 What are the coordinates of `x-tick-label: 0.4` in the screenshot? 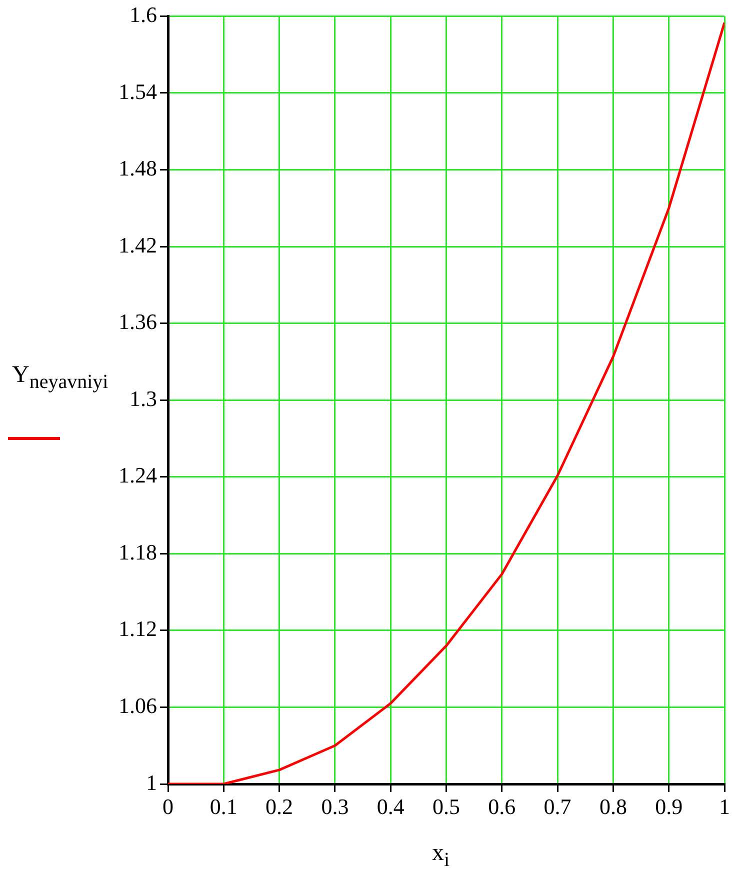 It's located at (390, 806).